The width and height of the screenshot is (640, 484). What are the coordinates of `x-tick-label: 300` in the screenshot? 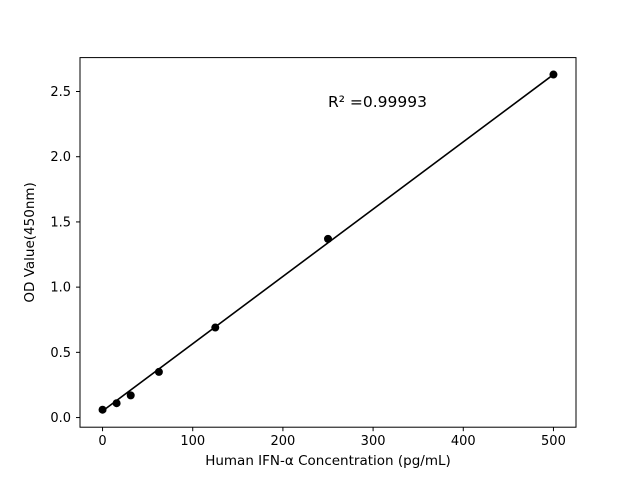 It's located at (373, 441).